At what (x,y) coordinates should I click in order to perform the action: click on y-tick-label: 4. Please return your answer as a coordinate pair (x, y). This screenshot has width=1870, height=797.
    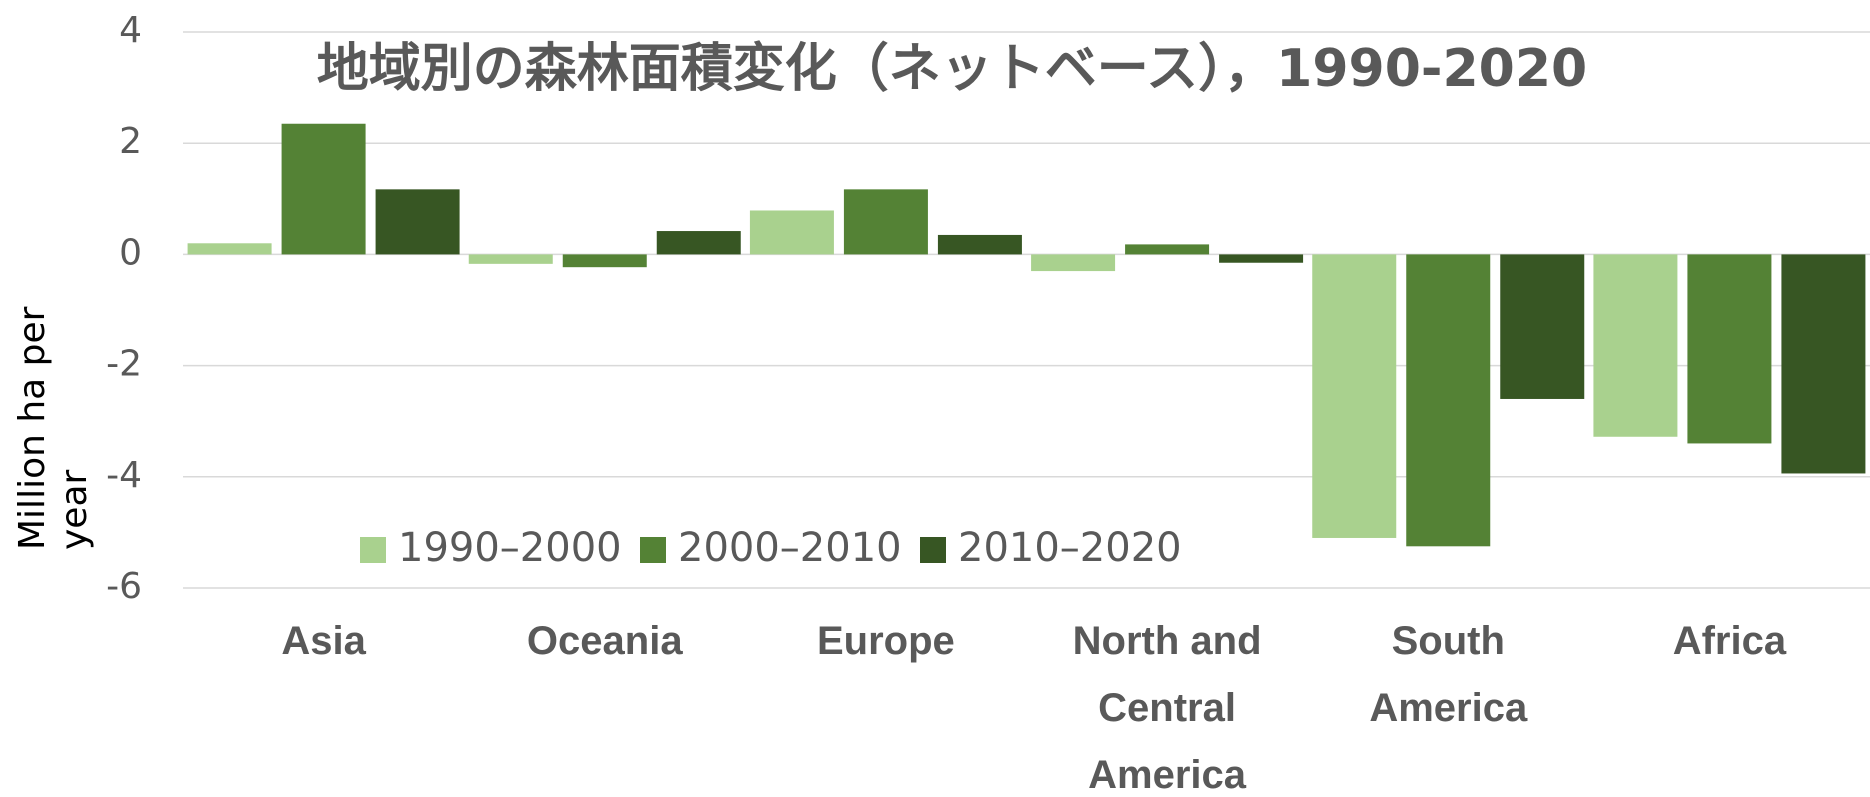
    Looking at the image, I should click on (130, 30).